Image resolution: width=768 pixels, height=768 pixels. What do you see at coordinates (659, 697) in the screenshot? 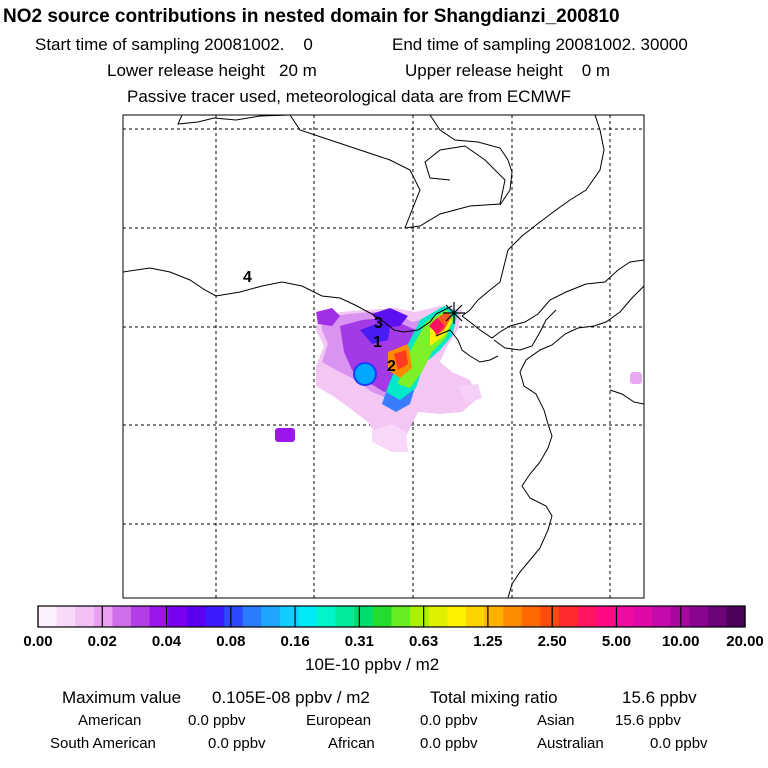
I see `total-value: 15.6 ppbv` at bounding box center [659, 697].